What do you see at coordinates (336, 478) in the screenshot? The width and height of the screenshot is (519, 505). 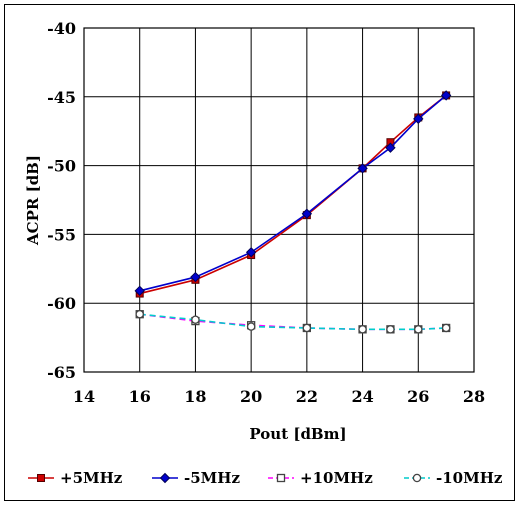 I see `legend-label: +10MHz` at bounding box center [336, 478].